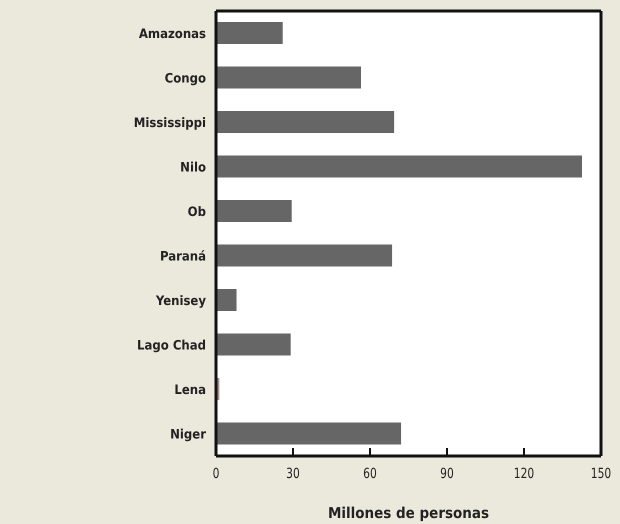 The width and height of the screenshot is (620, 524). What do you see at coordinates (180, 301) in the screenshot?
I see `y-tick-label: Yenisey` at bounding box center [180, 301].